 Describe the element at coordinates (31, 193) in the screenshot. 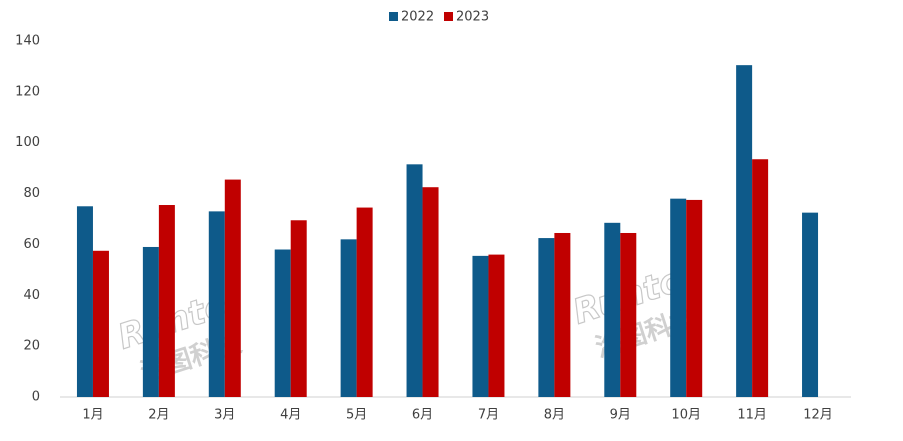

I see `y-tick-label: 80` at that location.